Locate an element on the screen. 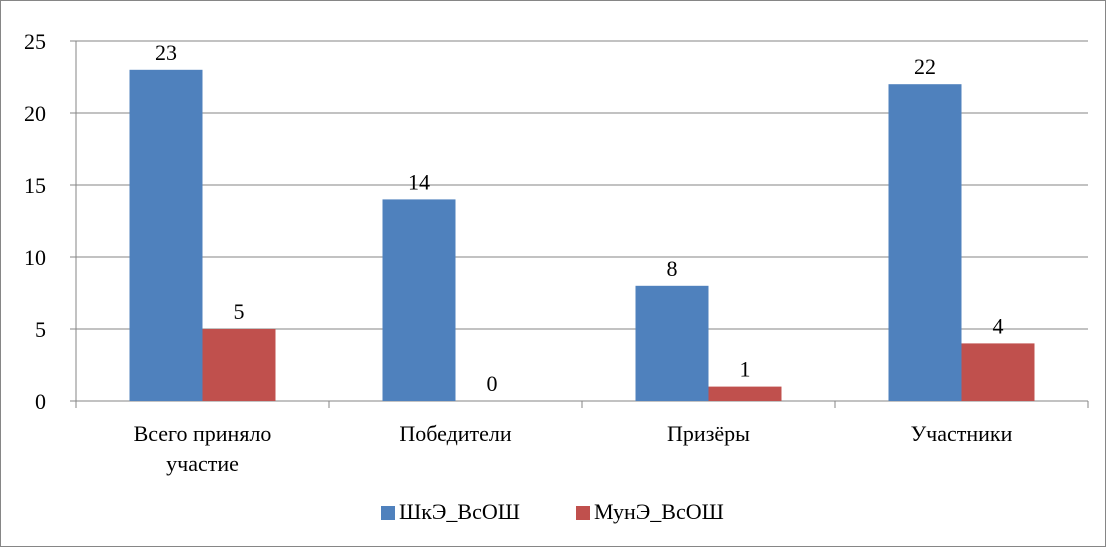  legend-label: МунЭ_ВсОШ is located at coordinates (659, 511).